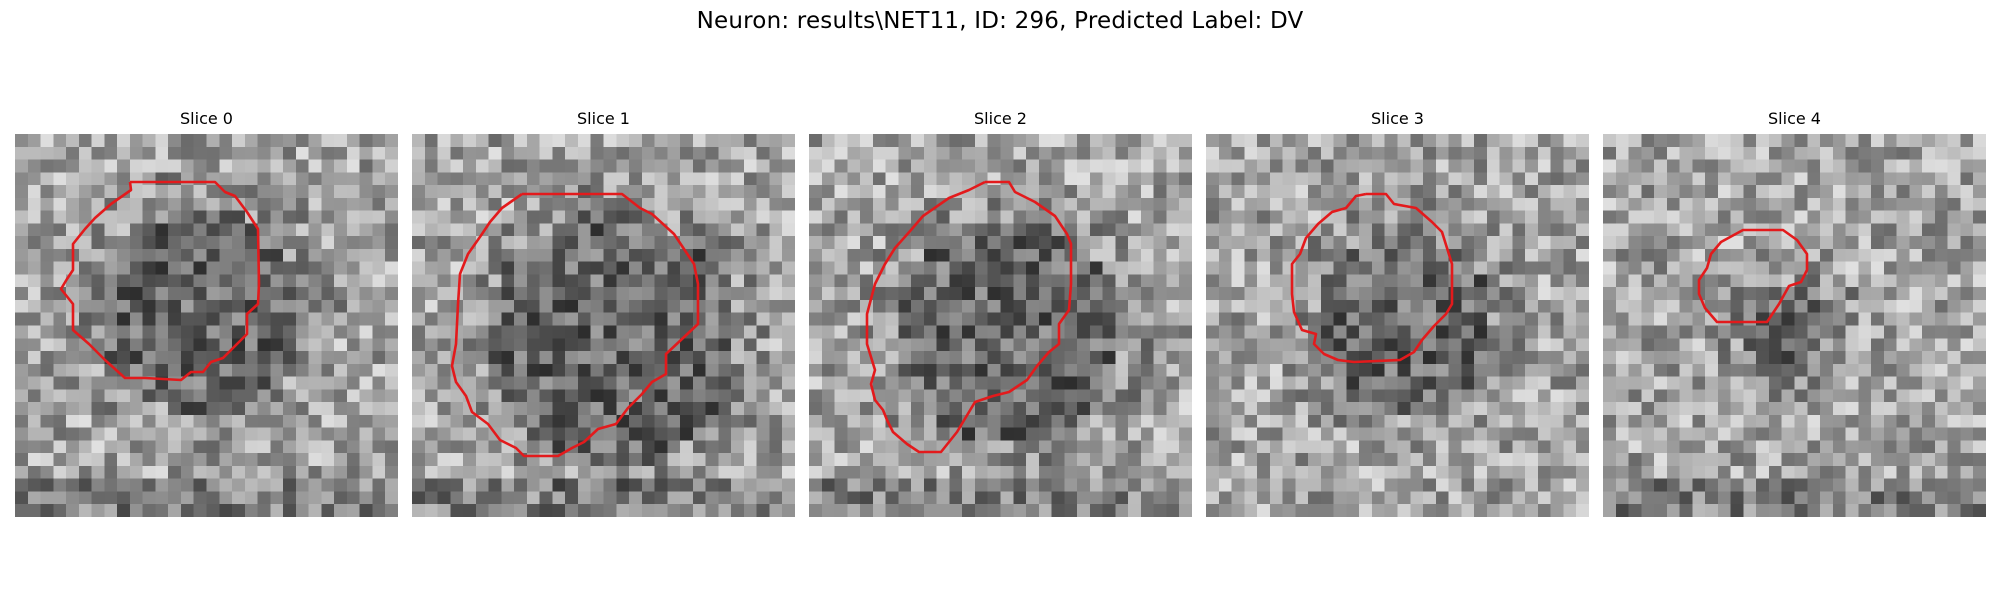 The image size is (2000, 600). What do you see at coordinates (1794, 118) in the screenshot?
I see `slice-title: Slice 4` at bounding box center [1794, 118].